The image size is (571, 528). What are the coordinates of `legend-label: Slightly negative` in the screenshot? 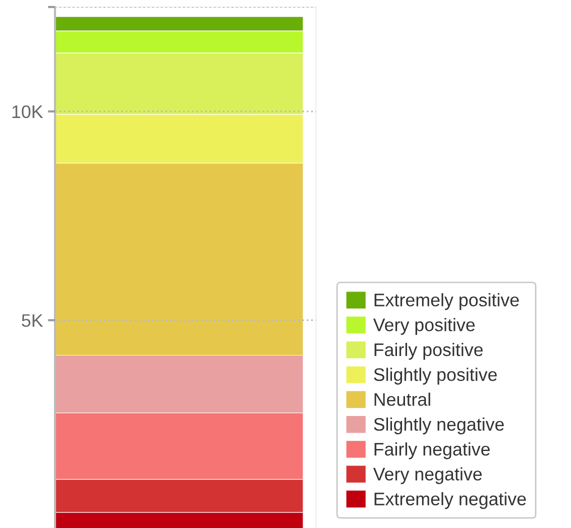 It's located at (439, 426).